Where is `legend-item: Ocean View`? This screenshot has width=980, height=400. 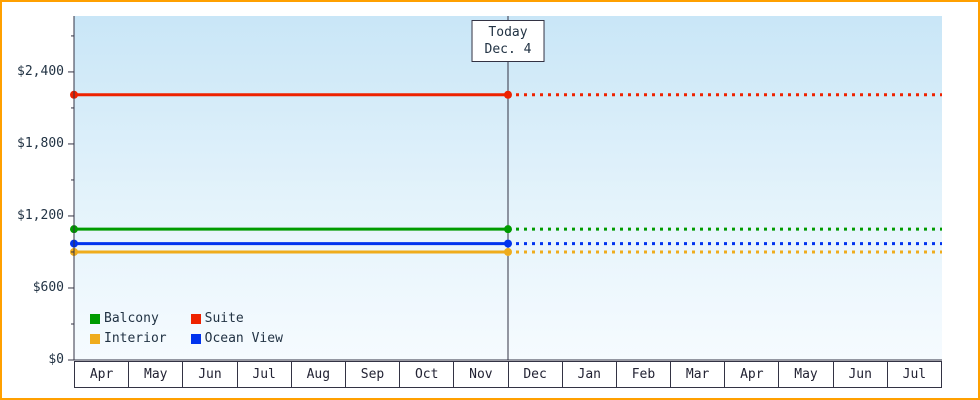
legend-item: Ocean View is located at coordinates (236, 338).